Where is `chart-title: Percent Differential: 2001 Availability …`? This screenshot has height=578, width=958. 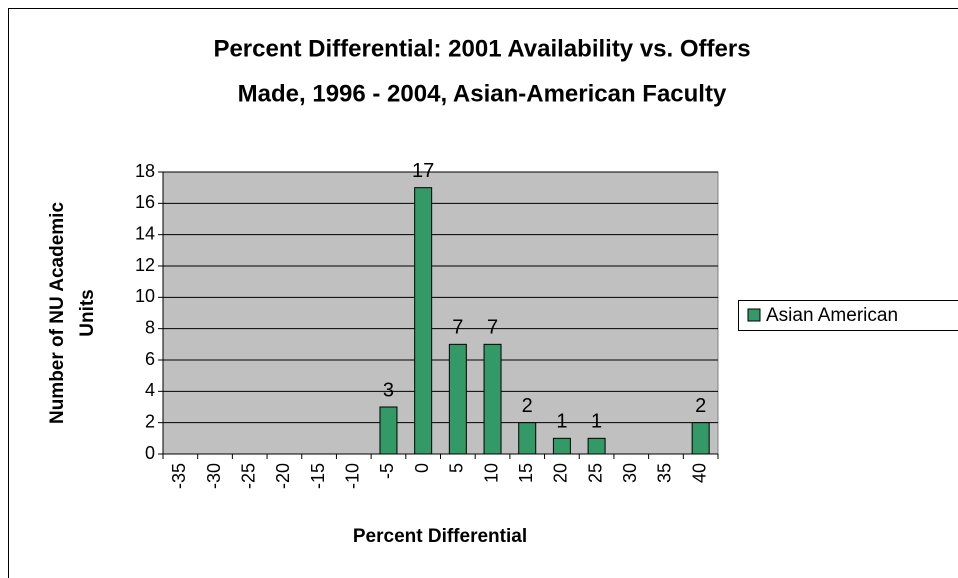 chart-title: Percent Differential: 2001 Availability … is located at coordinates (481, 48).